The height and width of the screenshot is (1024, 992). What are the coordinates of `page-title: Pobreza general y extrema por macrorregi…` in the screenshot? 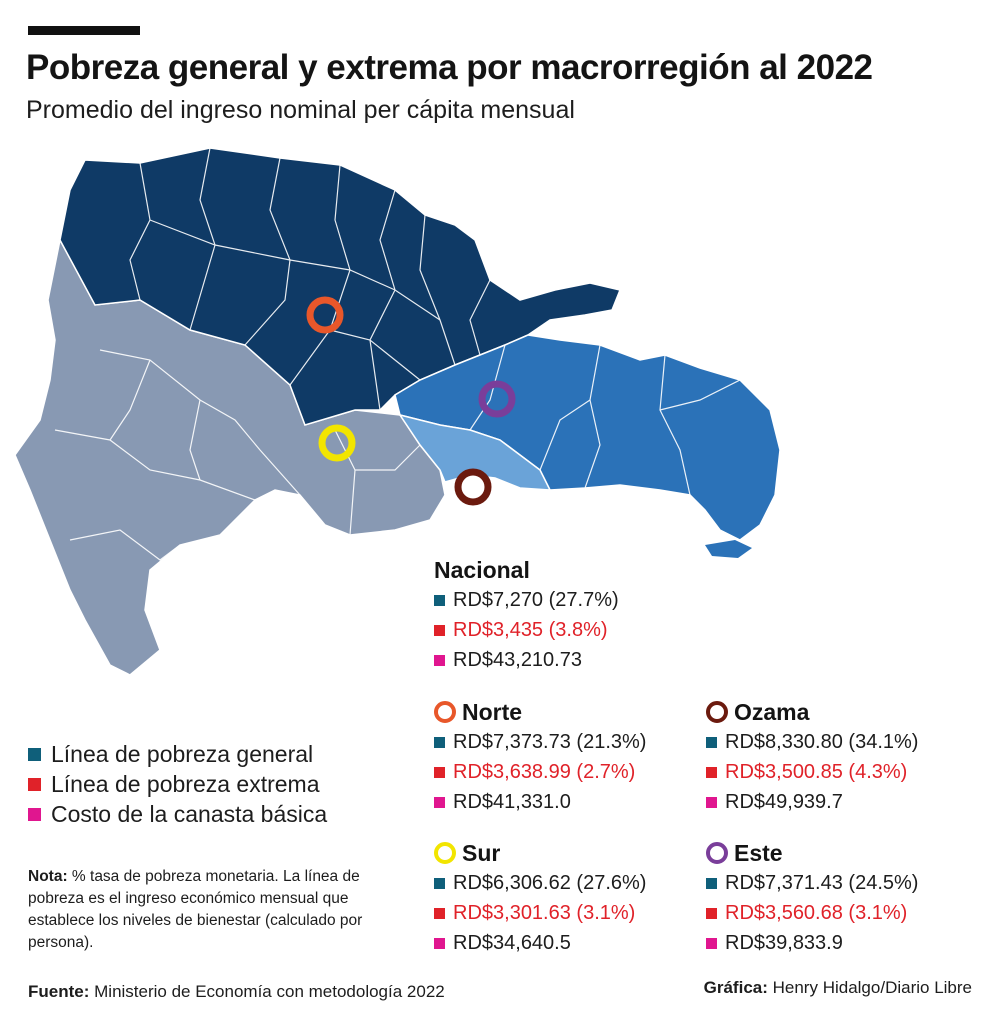 It's located at (449, 67).